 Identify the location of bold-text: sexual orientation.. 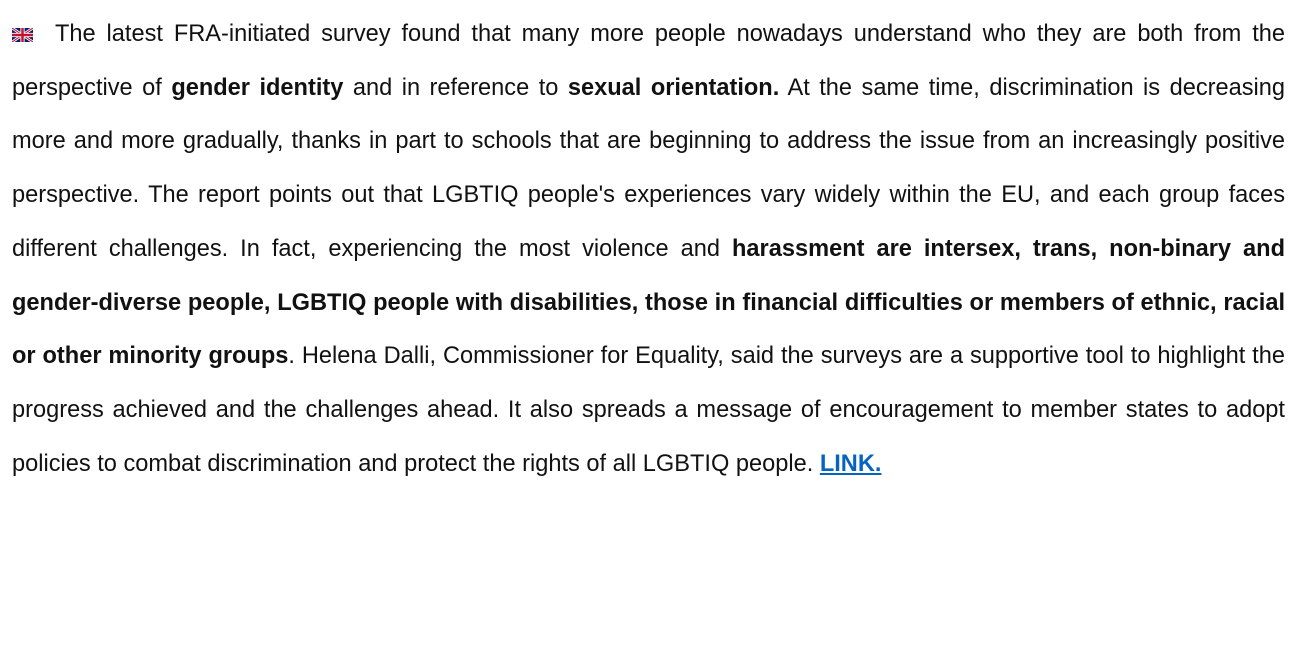
(673, 87).